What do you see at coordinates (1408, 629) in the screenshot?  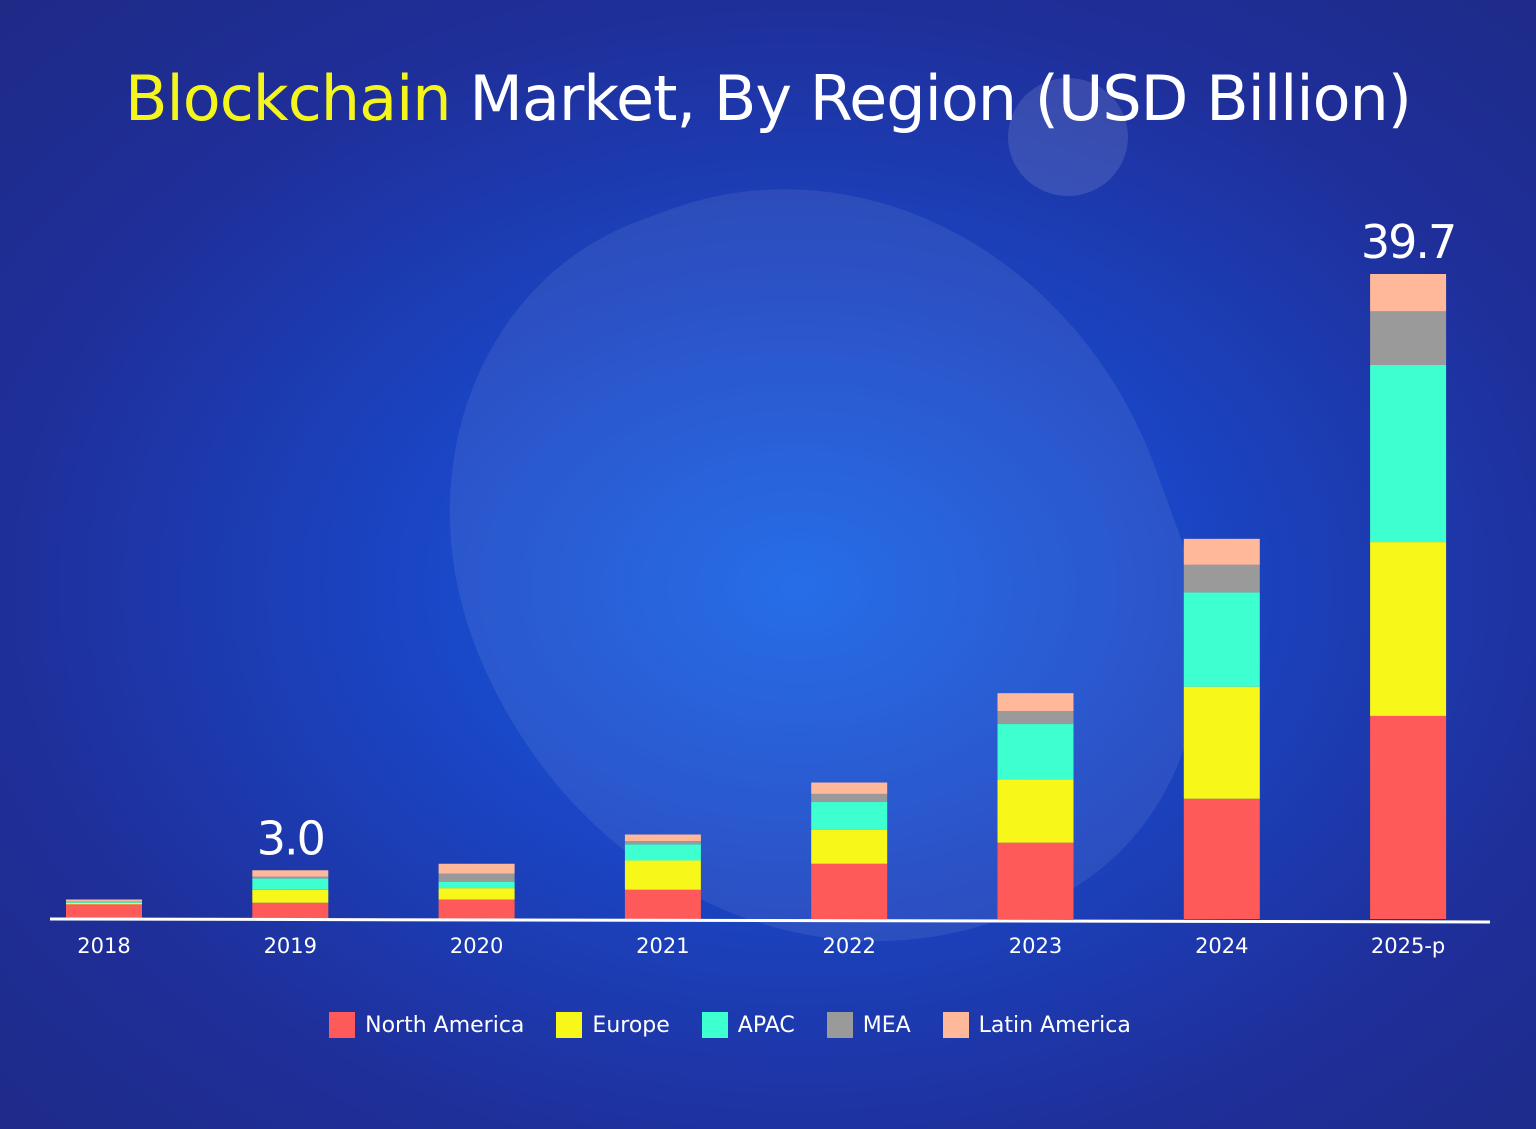 I see `bar-segment-europe-2025-p` at bounding box center [1408, 629].